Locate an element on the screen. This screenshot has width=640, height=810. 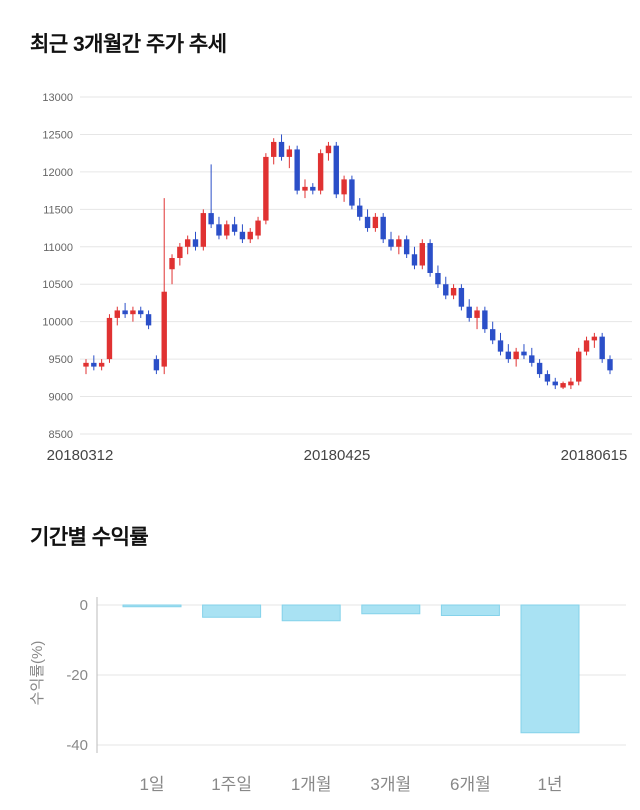
price-trend-title: 최근 3개월간 주가 추세 is located at coordinates (128, 44).